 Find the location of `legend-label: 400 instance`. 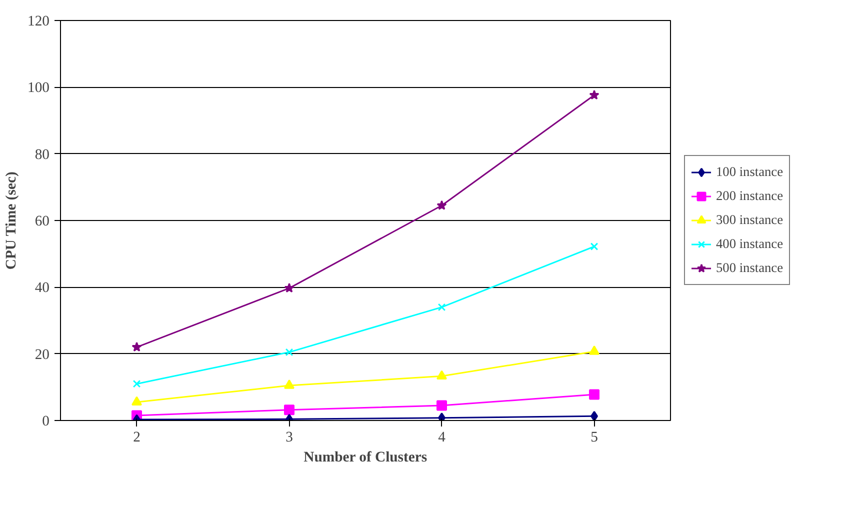

legend-label: 400 instance is located at coordinates (749, 244).